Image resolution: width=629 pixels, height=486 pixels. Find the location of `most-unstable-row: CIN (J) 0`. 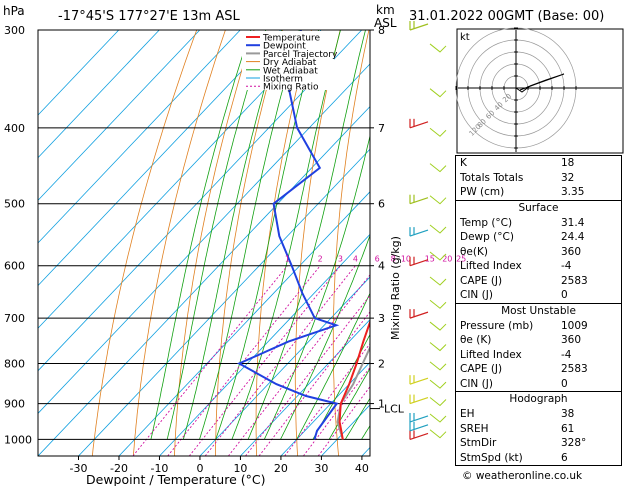

most-unstable-row: CIN (J) 0 is located at coordinates (538, 384).